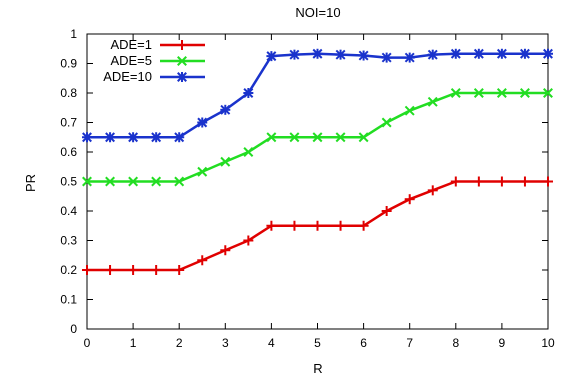  Describe the element at coordinates (73, 329) in the screenshot. I see `y-tick-label: 0` at that location.